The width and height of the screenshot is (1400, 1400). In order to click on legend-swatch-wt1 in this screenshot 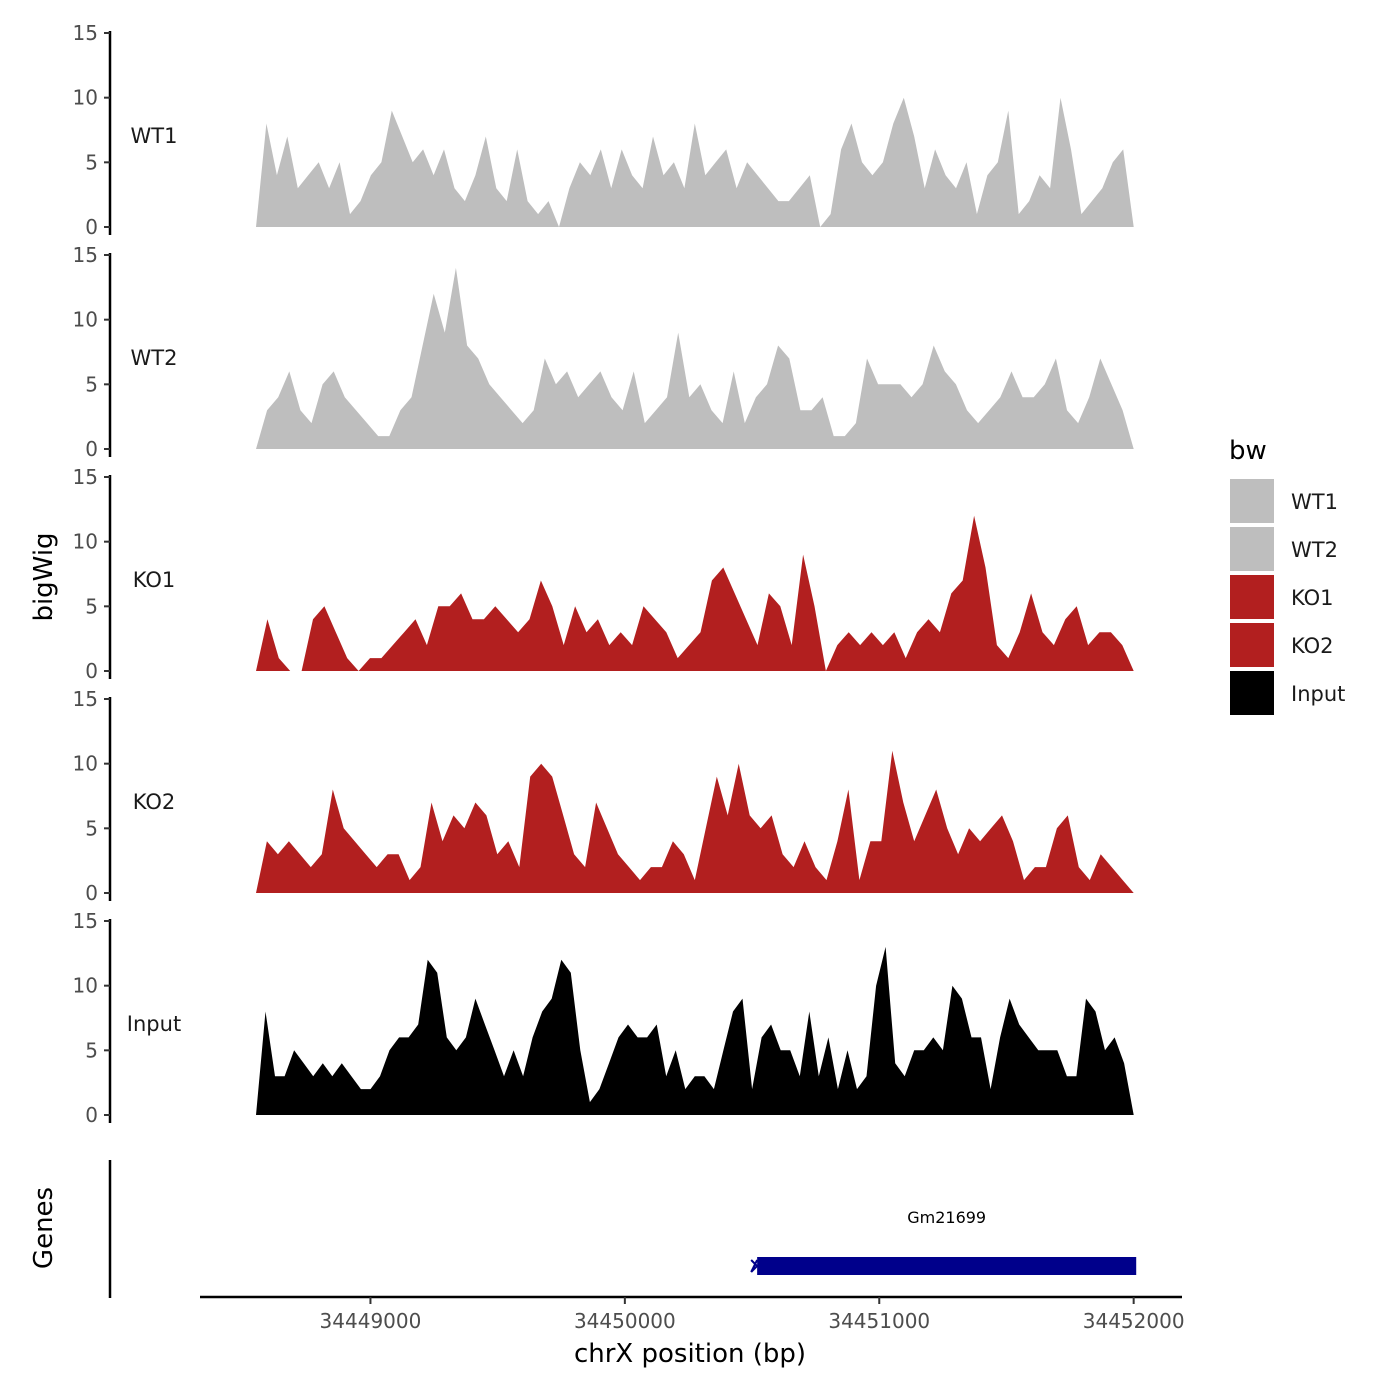, I will do `click(1252, 501)`.